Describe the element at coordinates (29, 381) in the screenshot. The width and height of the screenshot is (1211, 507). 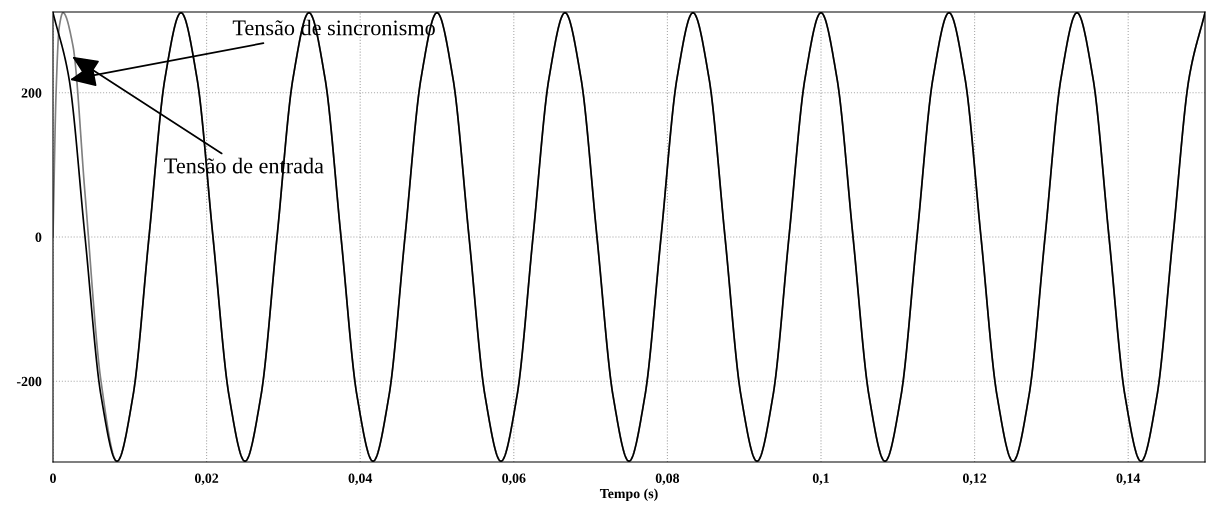
I see `y-tick-label: -200` at that location.